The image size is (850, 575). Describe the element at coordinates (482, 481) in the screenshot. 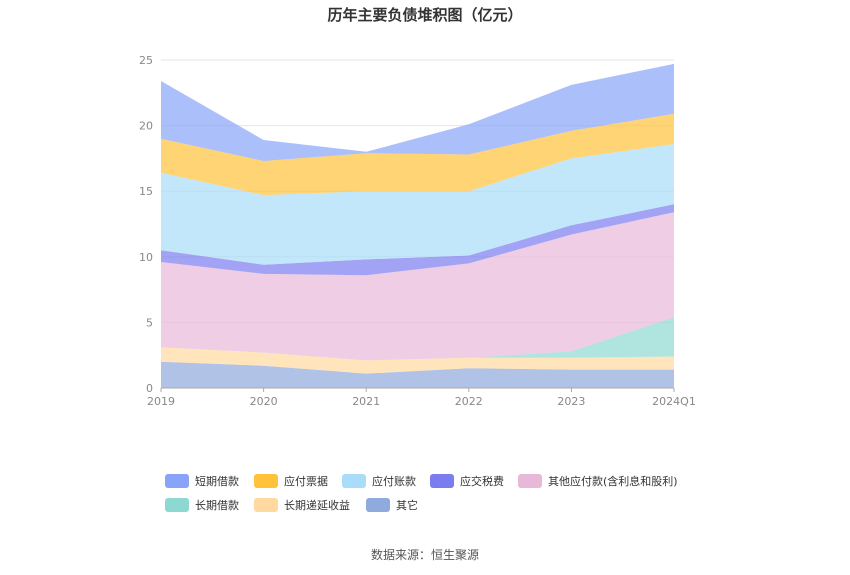

I see `legend-label: 应交税费` at that location.